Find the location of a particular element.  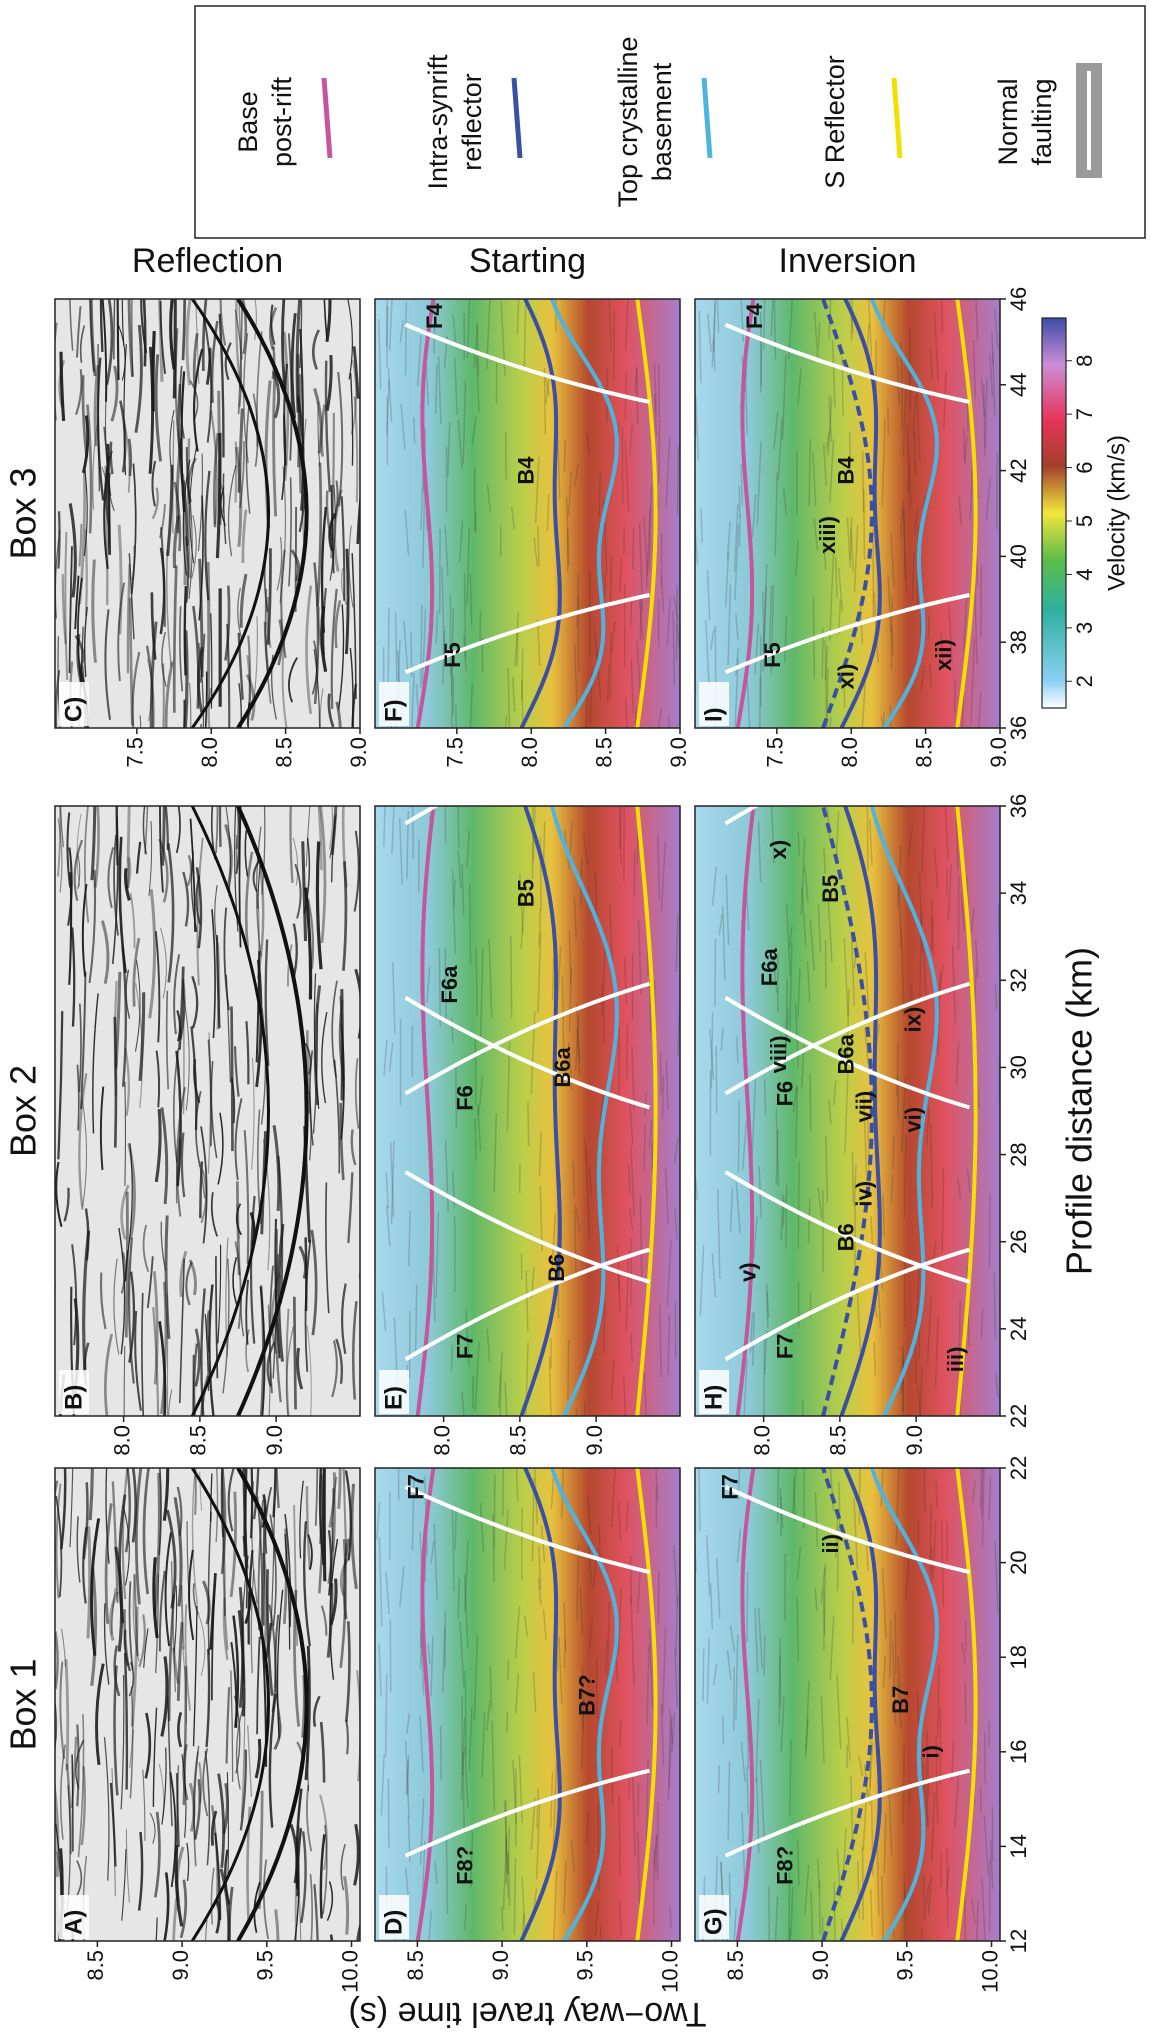

row-label: Reflection is located at coordinates (207, 261).